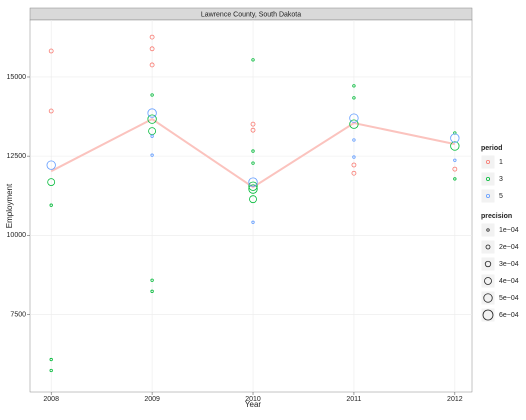 This screenshot has width=526, height=420. Describe the element at coordinates (9, 205) in the screenshot. I see `y-axis-label: Employment` at that location.